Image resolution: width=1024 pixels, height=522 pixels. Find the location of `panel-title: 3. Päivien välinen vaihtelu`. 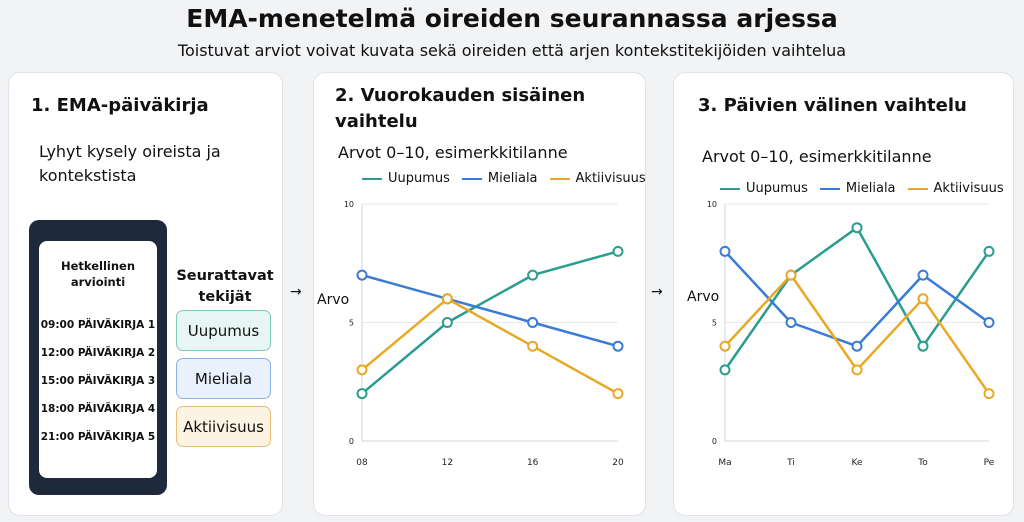

panel-title: 3. Päivien välinen vaihtelu is located at coordinates (832, 105).